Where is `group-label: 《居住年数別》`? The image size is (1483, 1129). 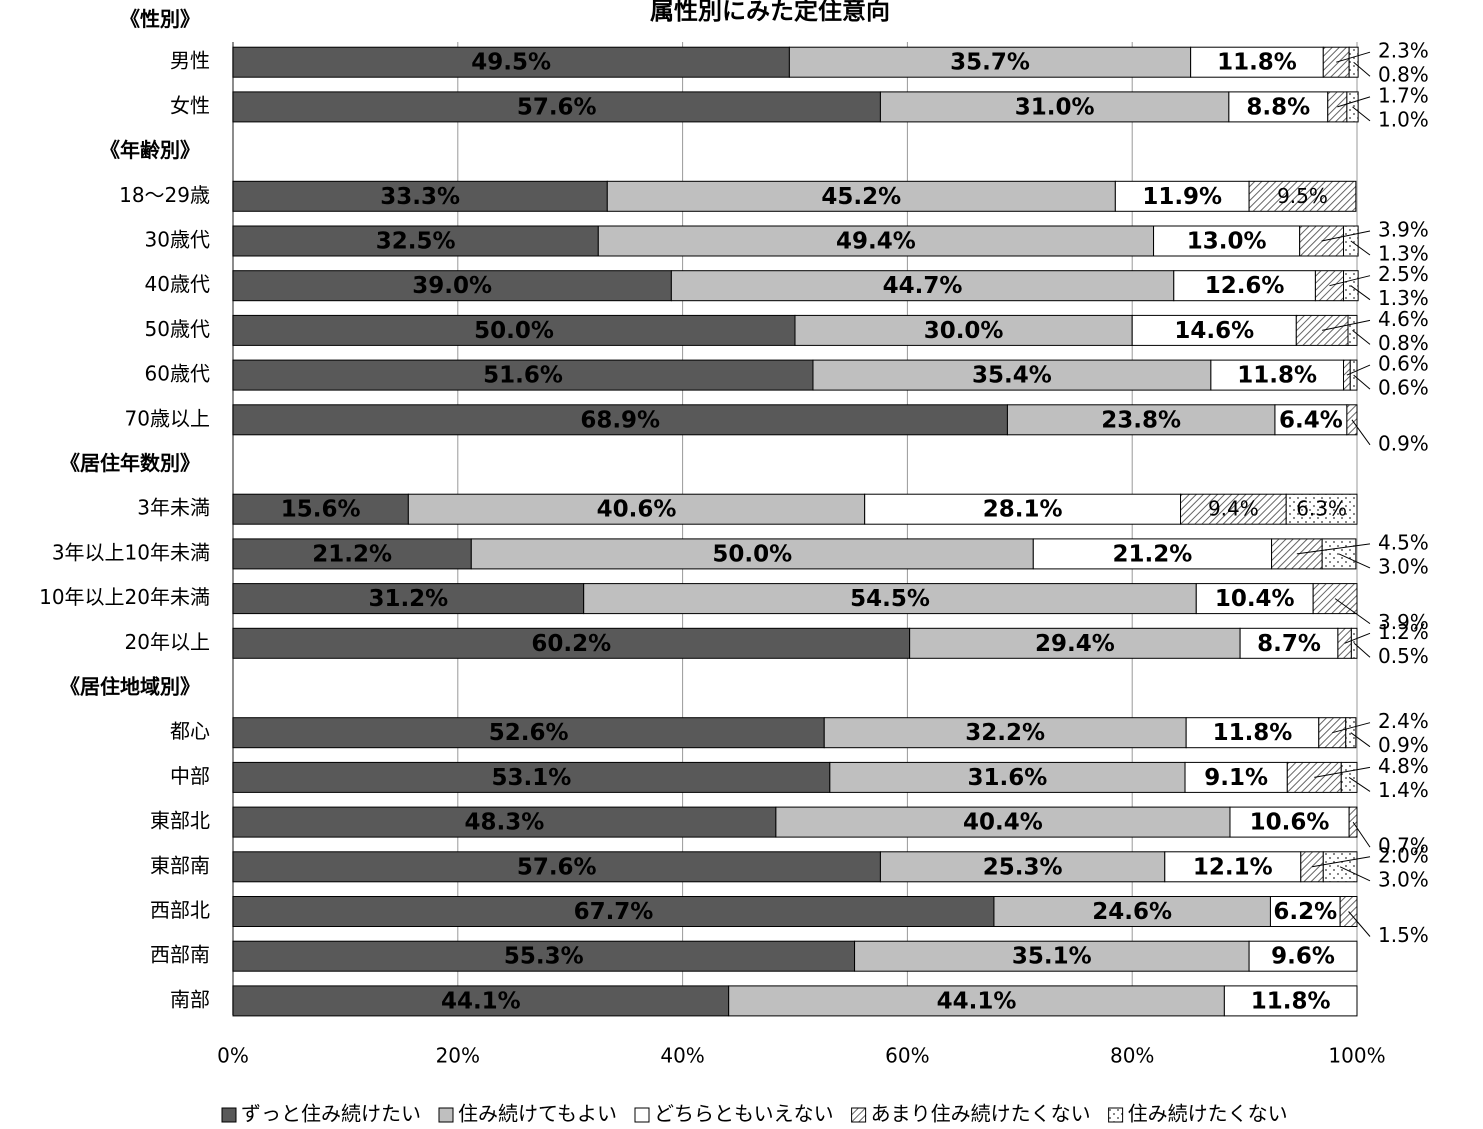
group-label: 《居住年数別》 is located at coordinates (130, 463).